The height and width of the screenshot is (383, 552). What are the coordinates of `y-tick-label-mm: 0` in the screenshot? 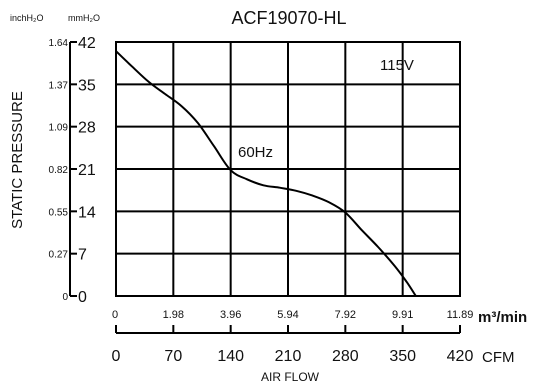 It's located at (82, 297).